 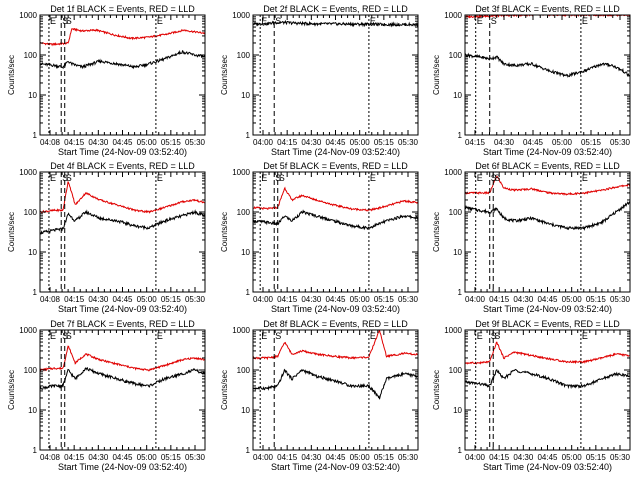 What do you see at coordinates (335, 166) in the screenshot?
I see `panel-title: Det 5f BLACK = Events, RED = LLD` at bounding box center [335, 166].